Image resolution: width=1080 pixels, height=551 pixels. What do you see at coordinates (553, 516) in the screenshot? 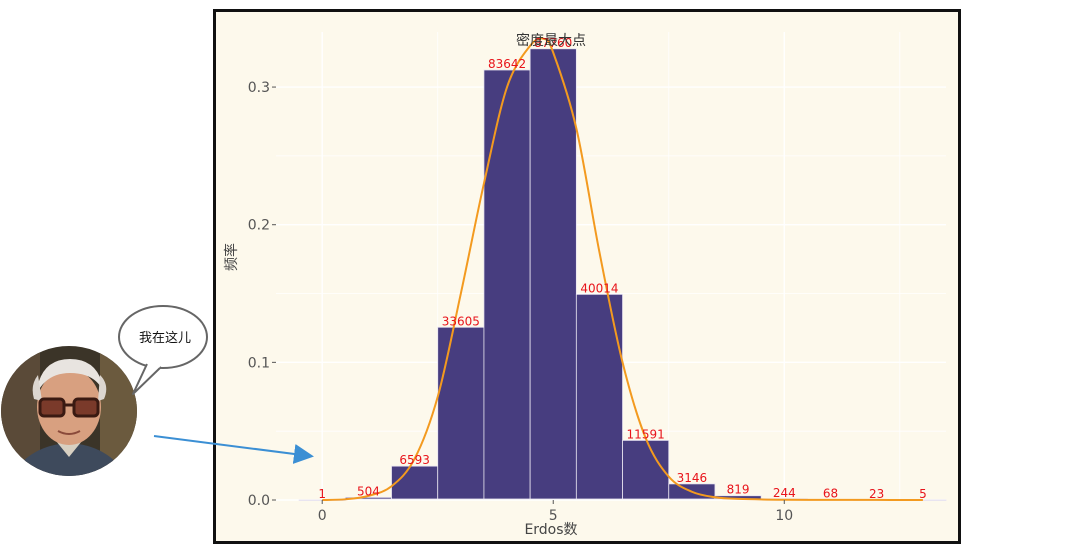
I see `x-tick-label: 5` at bounding box center [553, 516].